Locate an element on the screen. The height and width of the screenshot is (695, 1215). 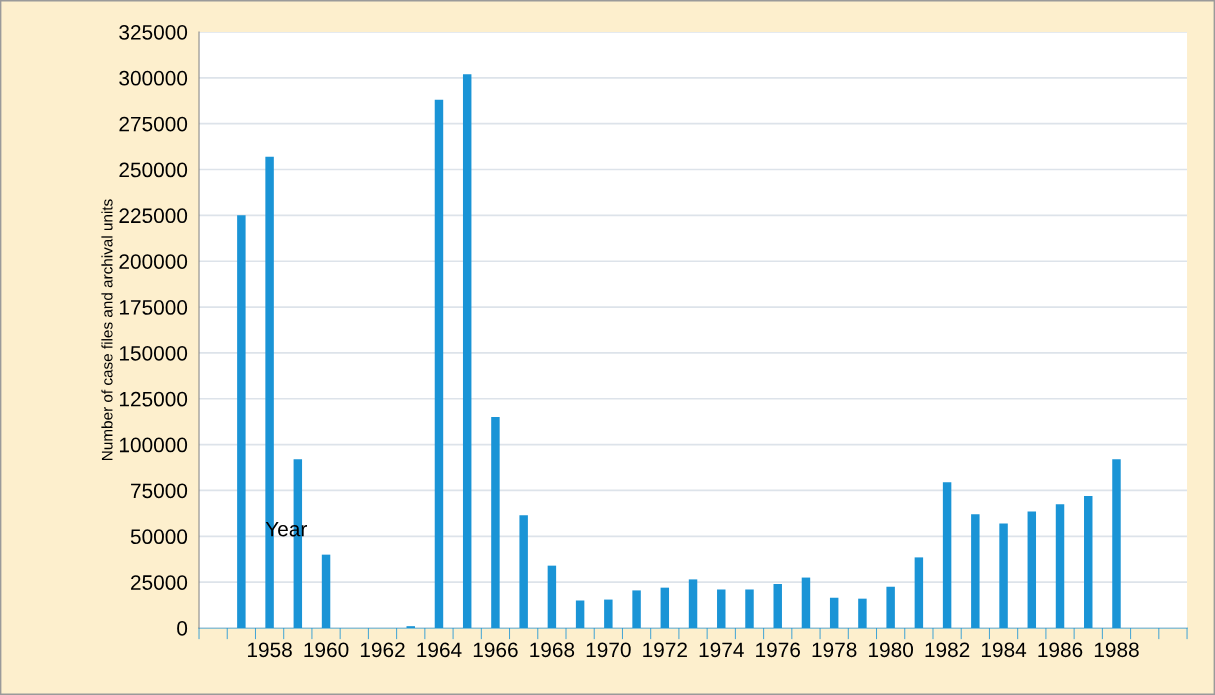
y-tick-label: 225000 is located at coordinates (153, 216).